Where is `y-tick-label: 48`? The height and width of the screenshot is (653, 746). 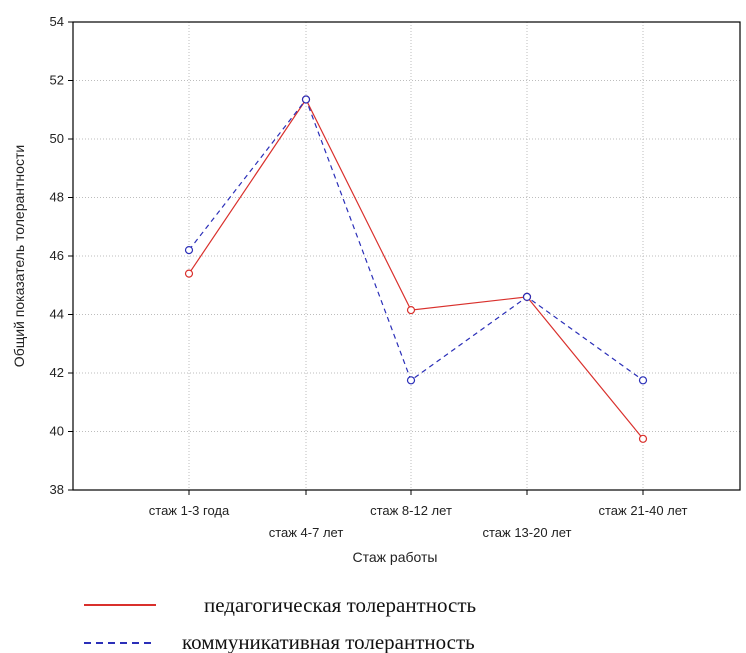 y-tick-label: 48 is located at coordinates (57, 197).